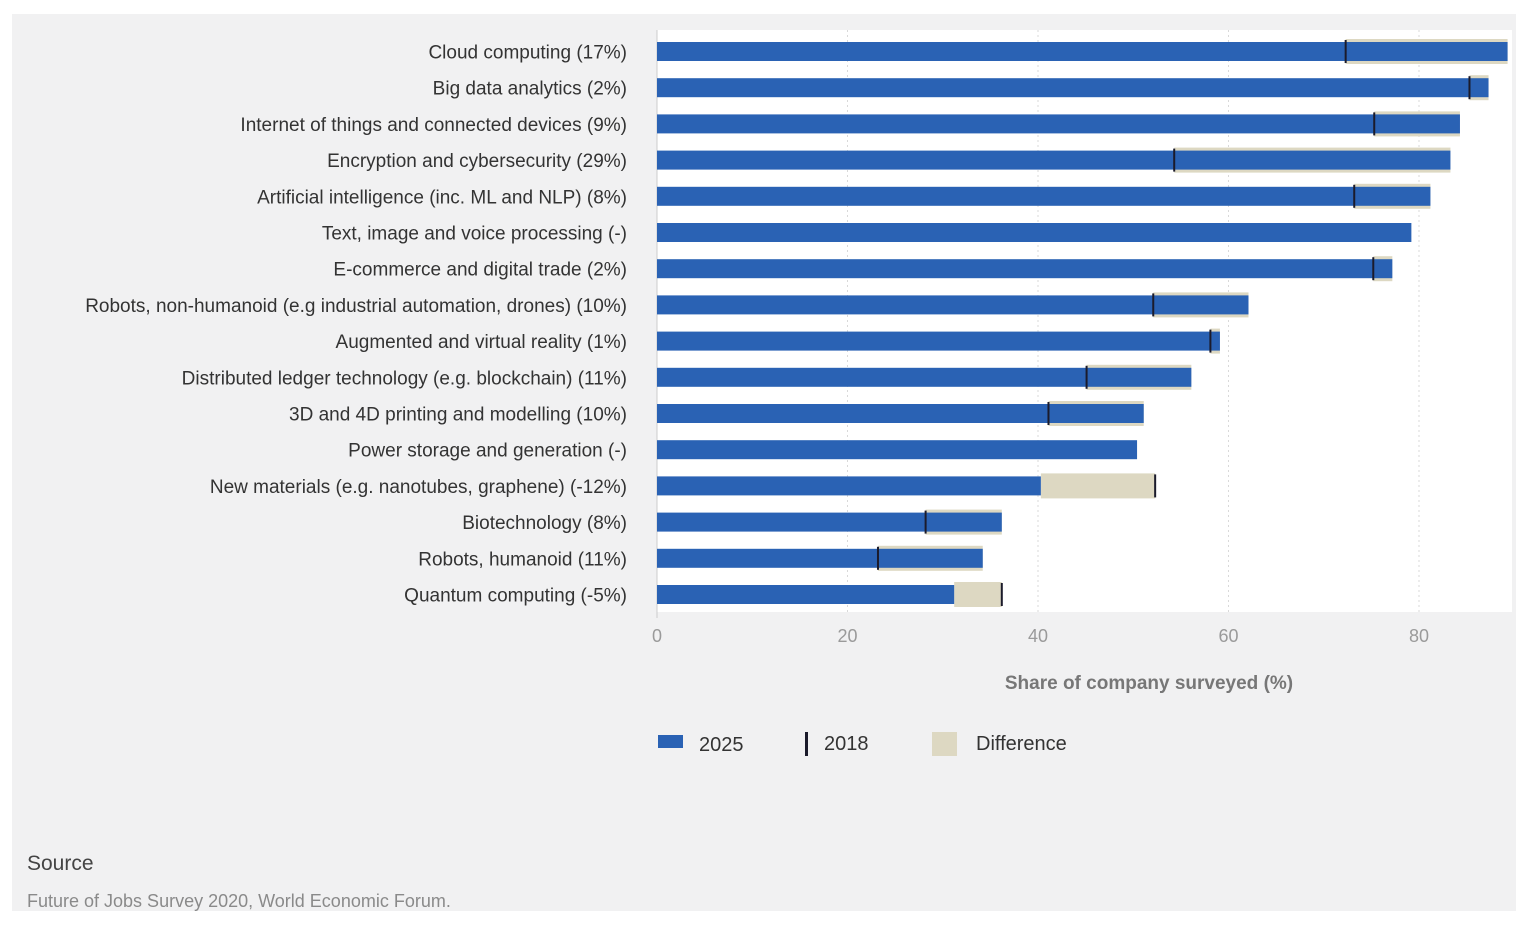 This screenshot has height=928, width=1532. I want to click on legend-swatch-2018, so click(806, 744).